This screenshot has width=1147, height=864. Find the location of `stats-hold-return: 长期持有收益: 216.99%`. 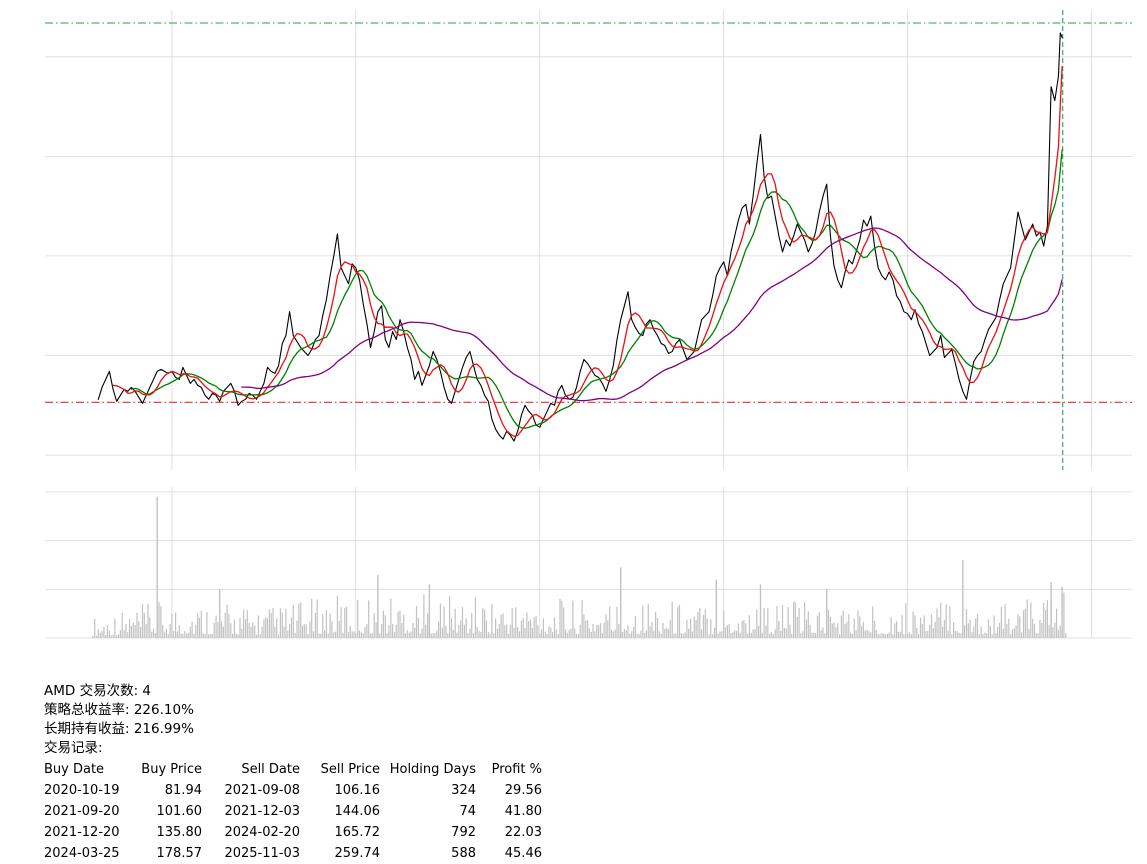

stats-hold-return: 长期持有收益: 216.99% is located at coordinates (119, 729).